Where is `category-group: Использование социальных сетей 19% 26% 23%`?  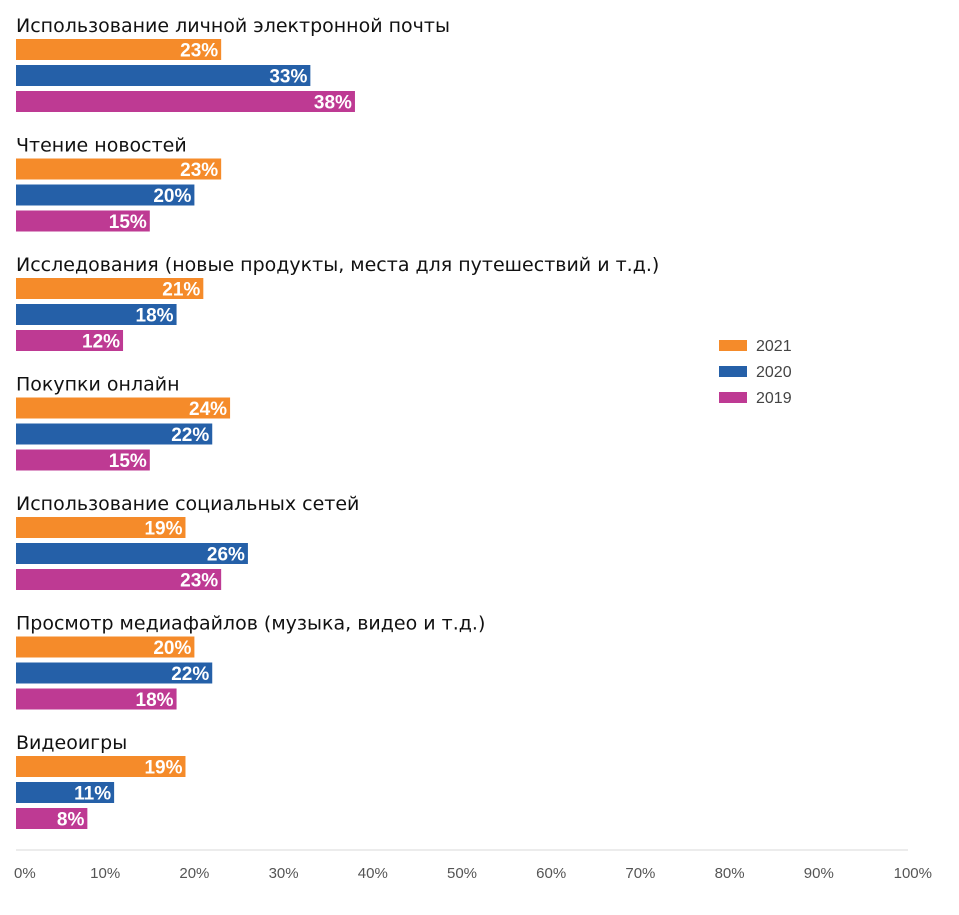
category-group: Использование социальных сетей 19% 26% 23% is located at coordinates (187, 542).